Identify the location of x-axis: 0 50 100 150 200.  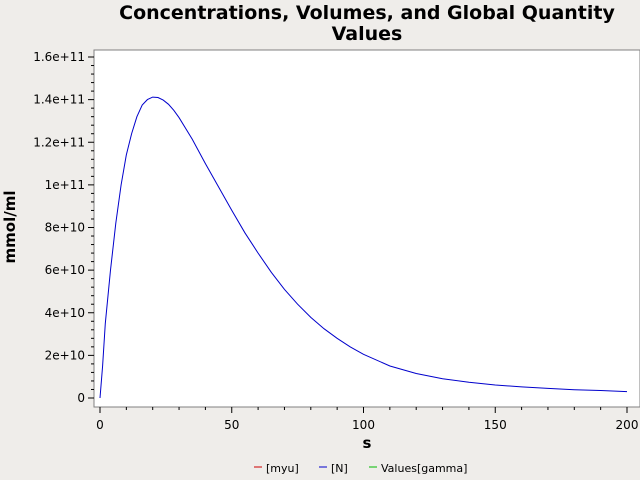
(367, 419).